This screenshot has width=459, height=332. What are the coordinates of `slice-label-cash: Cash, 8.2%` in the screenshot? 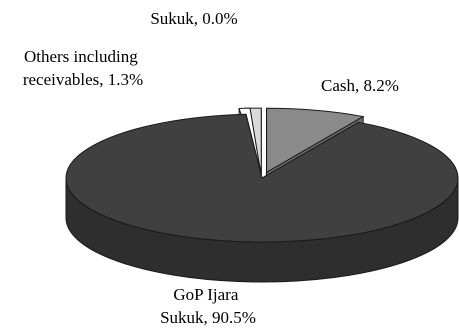 It's located at (360, 85).